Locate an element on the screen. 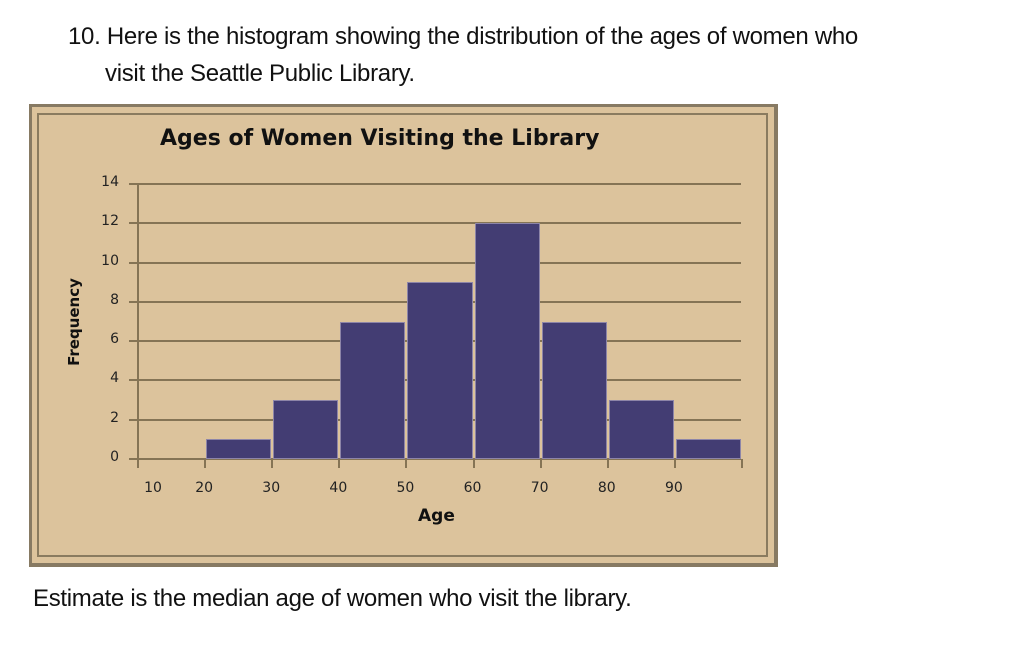 The image size is (1024, 651). y-tick-label: 8 is located at coordinates (114, 299).